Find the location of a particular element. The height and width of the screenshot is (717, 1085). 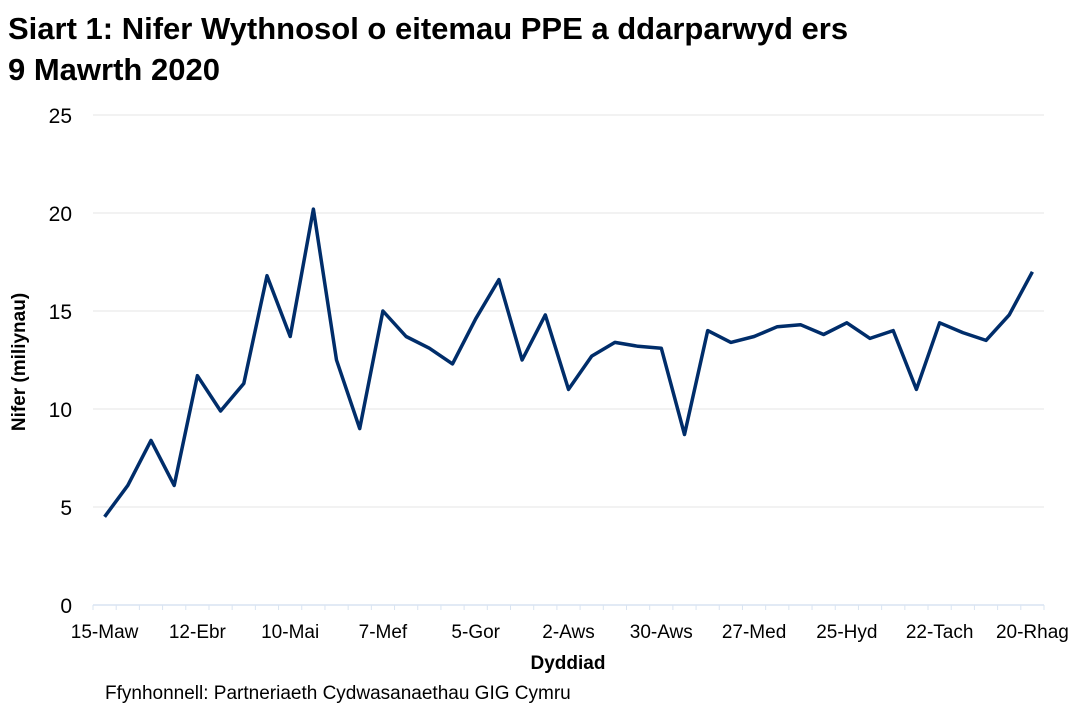

x-tick-label: 15-Maw is located at coordinates (105, 632).